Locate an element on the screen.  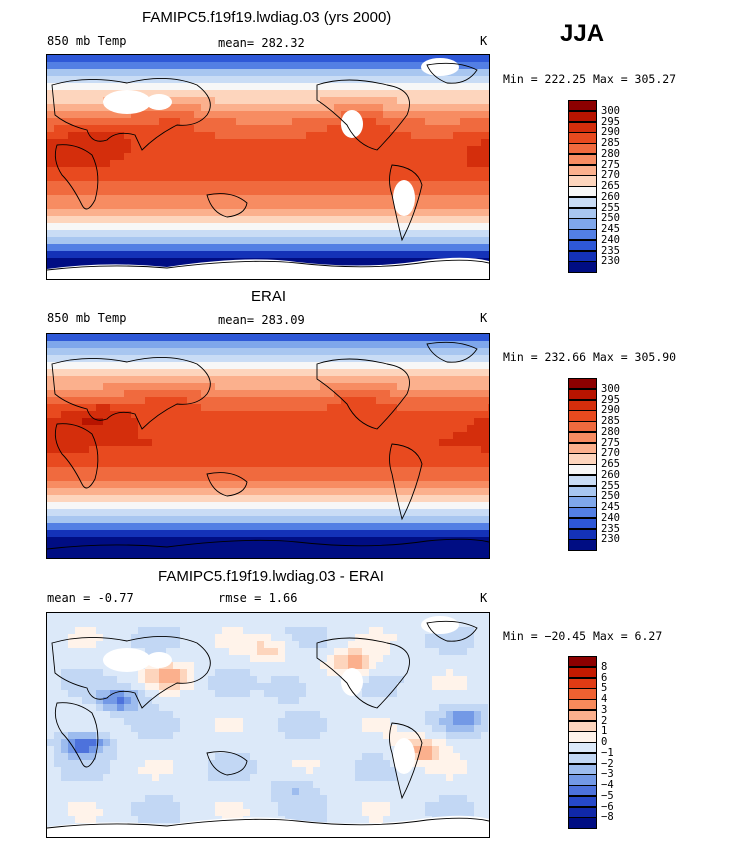
colorbar-tick-label: 300 is located at coordinates (610, 388).